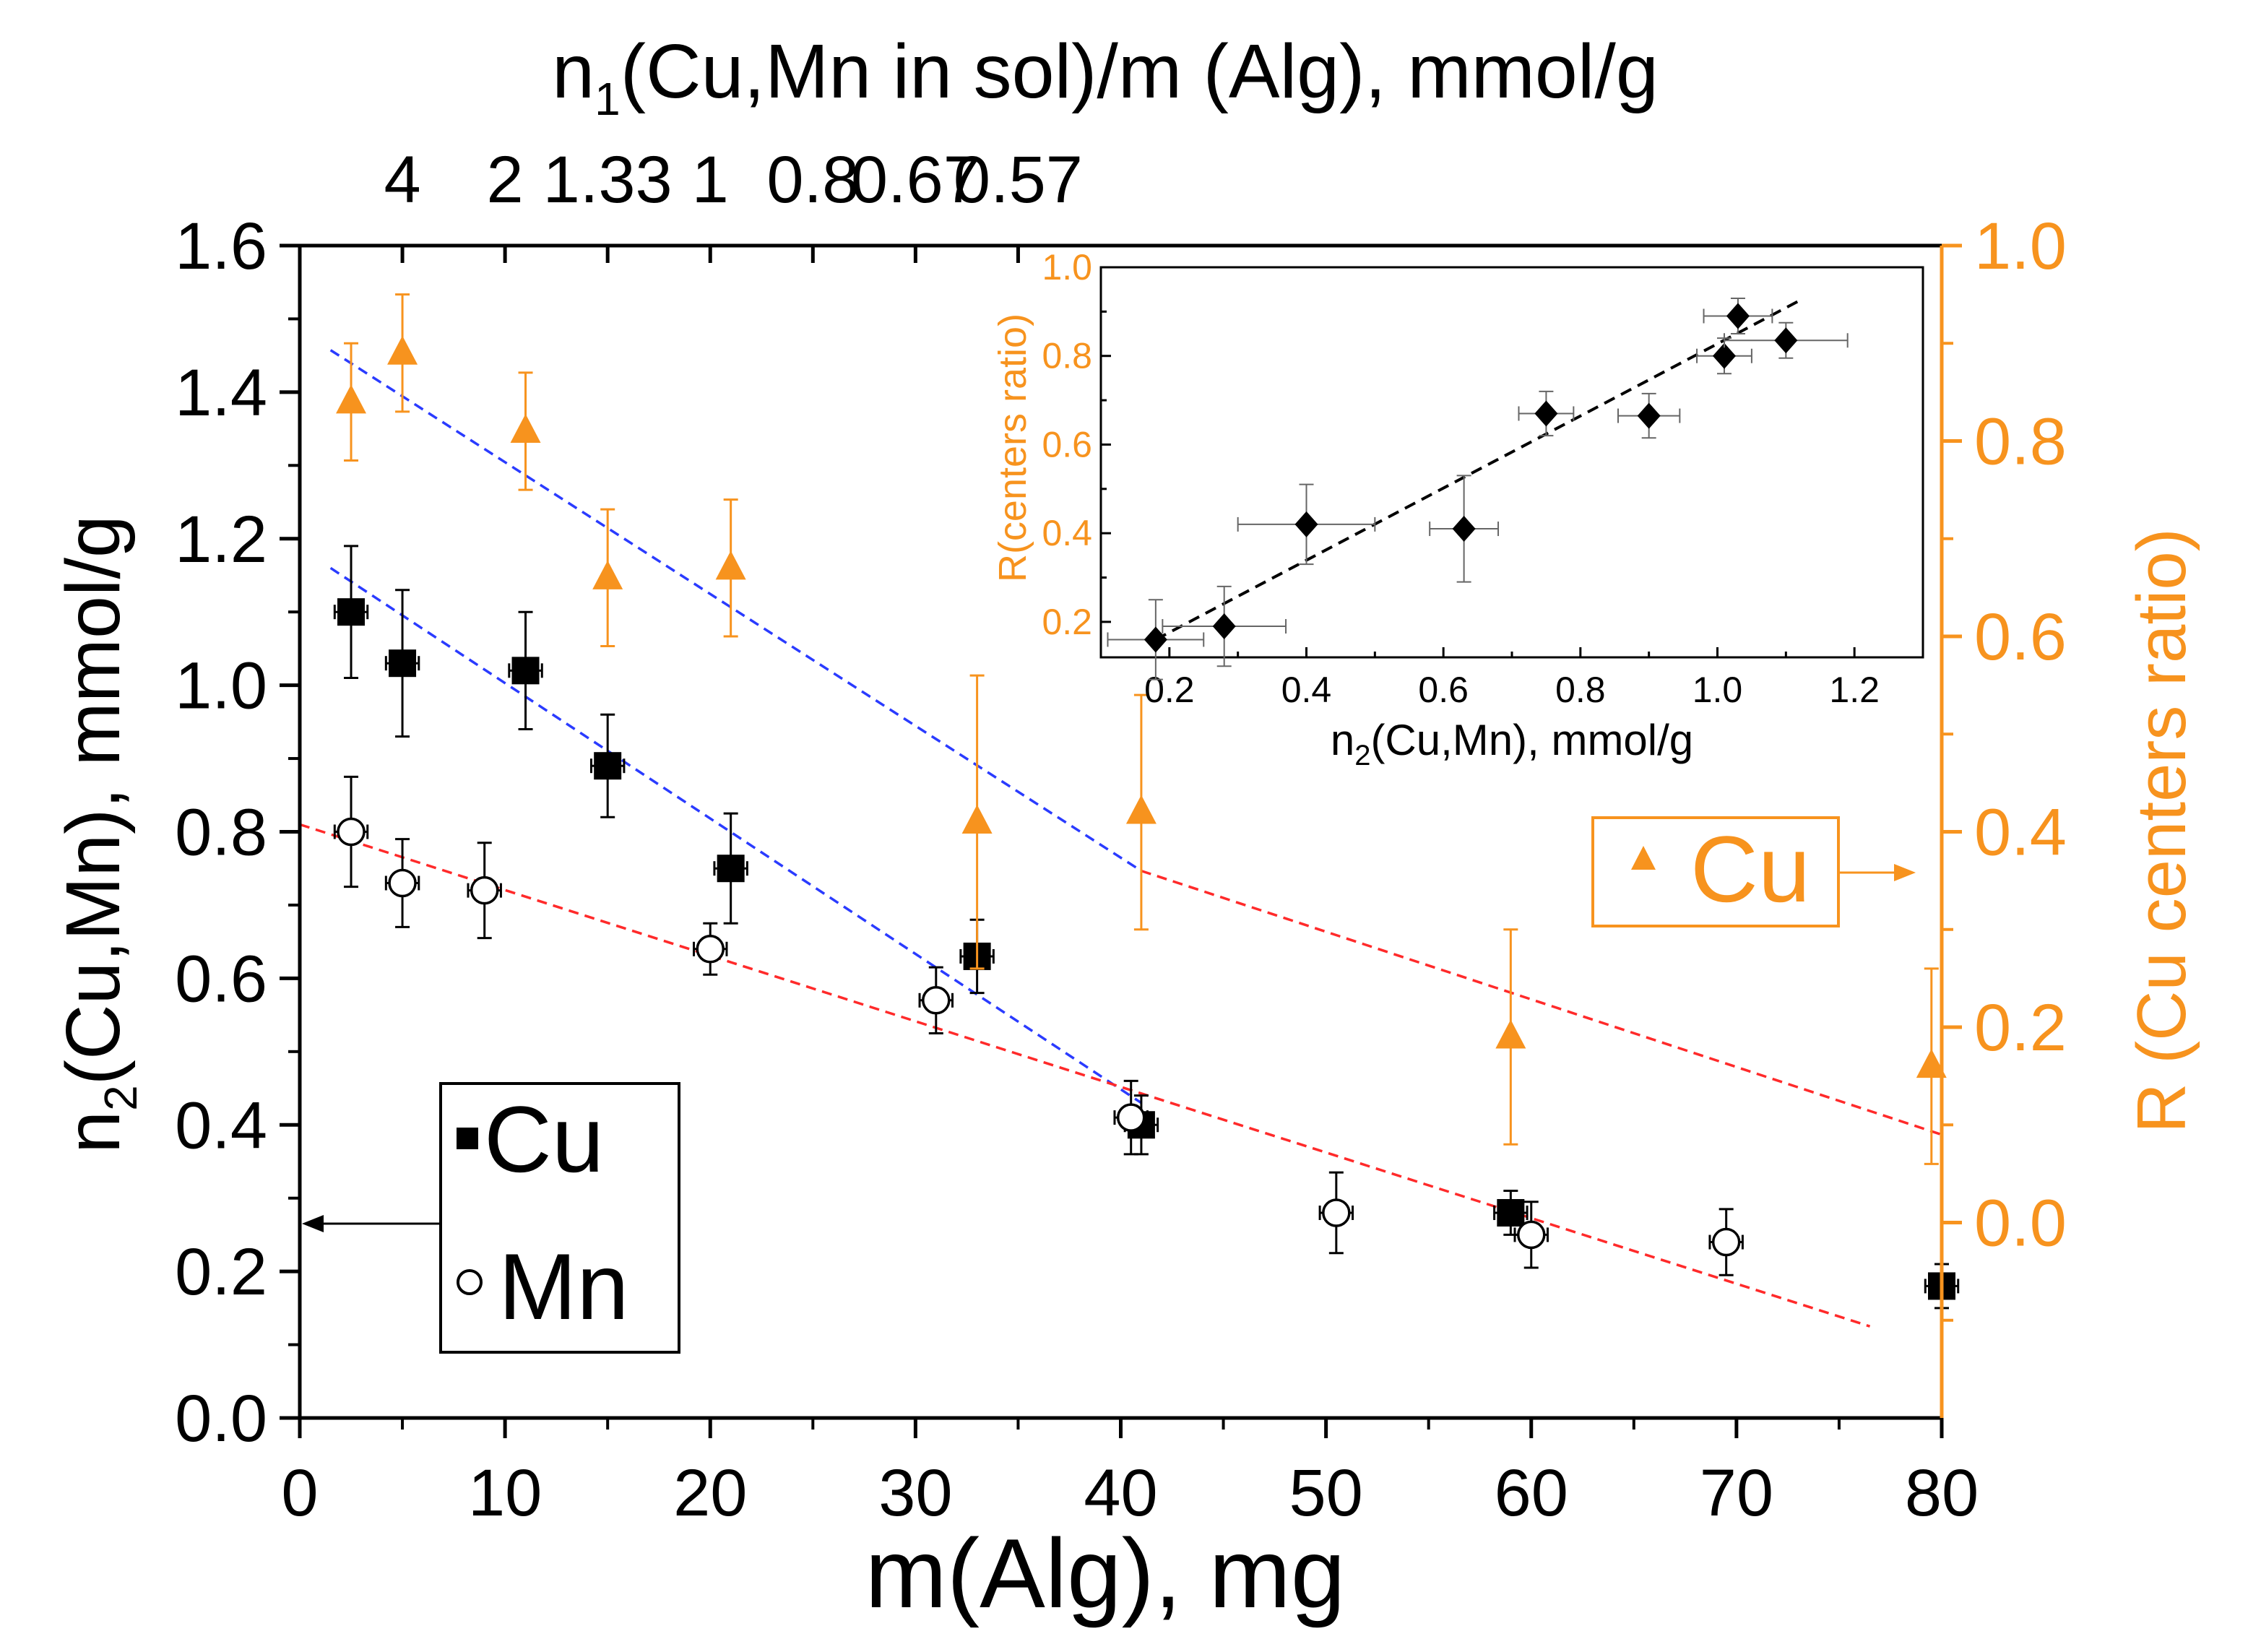  What do you see at coordinates (564, 1286) in the screenshot?
I see `legend-mn-label: Mn` at bounding box center [564, 1286].